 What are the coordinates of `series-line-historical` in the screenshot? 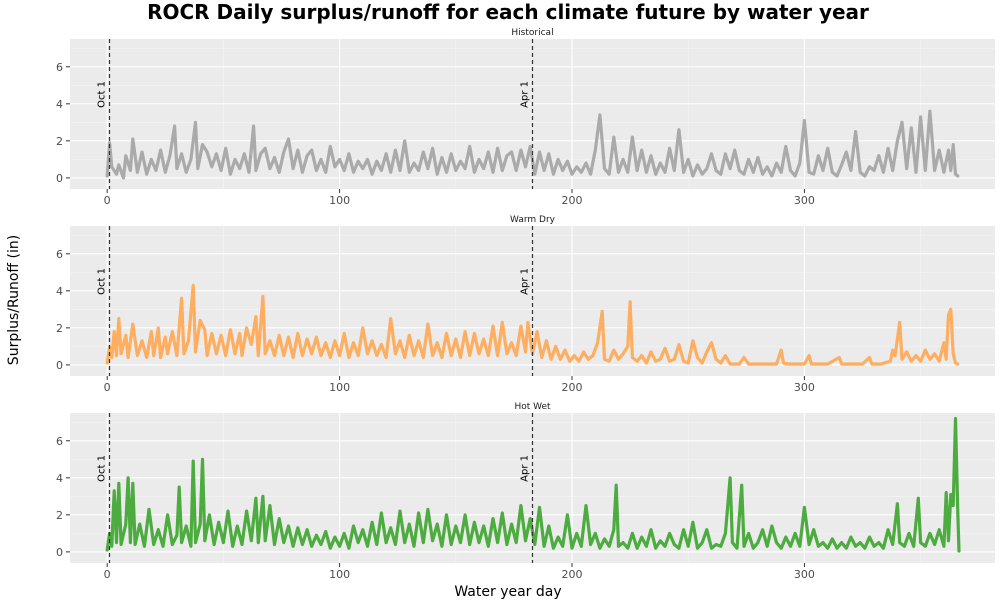 It's located at (532, 144).